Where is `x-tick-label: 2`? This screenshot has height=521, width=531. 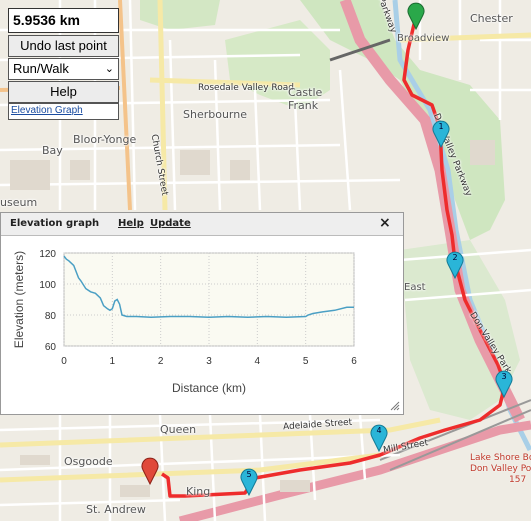 x-tick-label: 2 is located at coordinates (161, 361).